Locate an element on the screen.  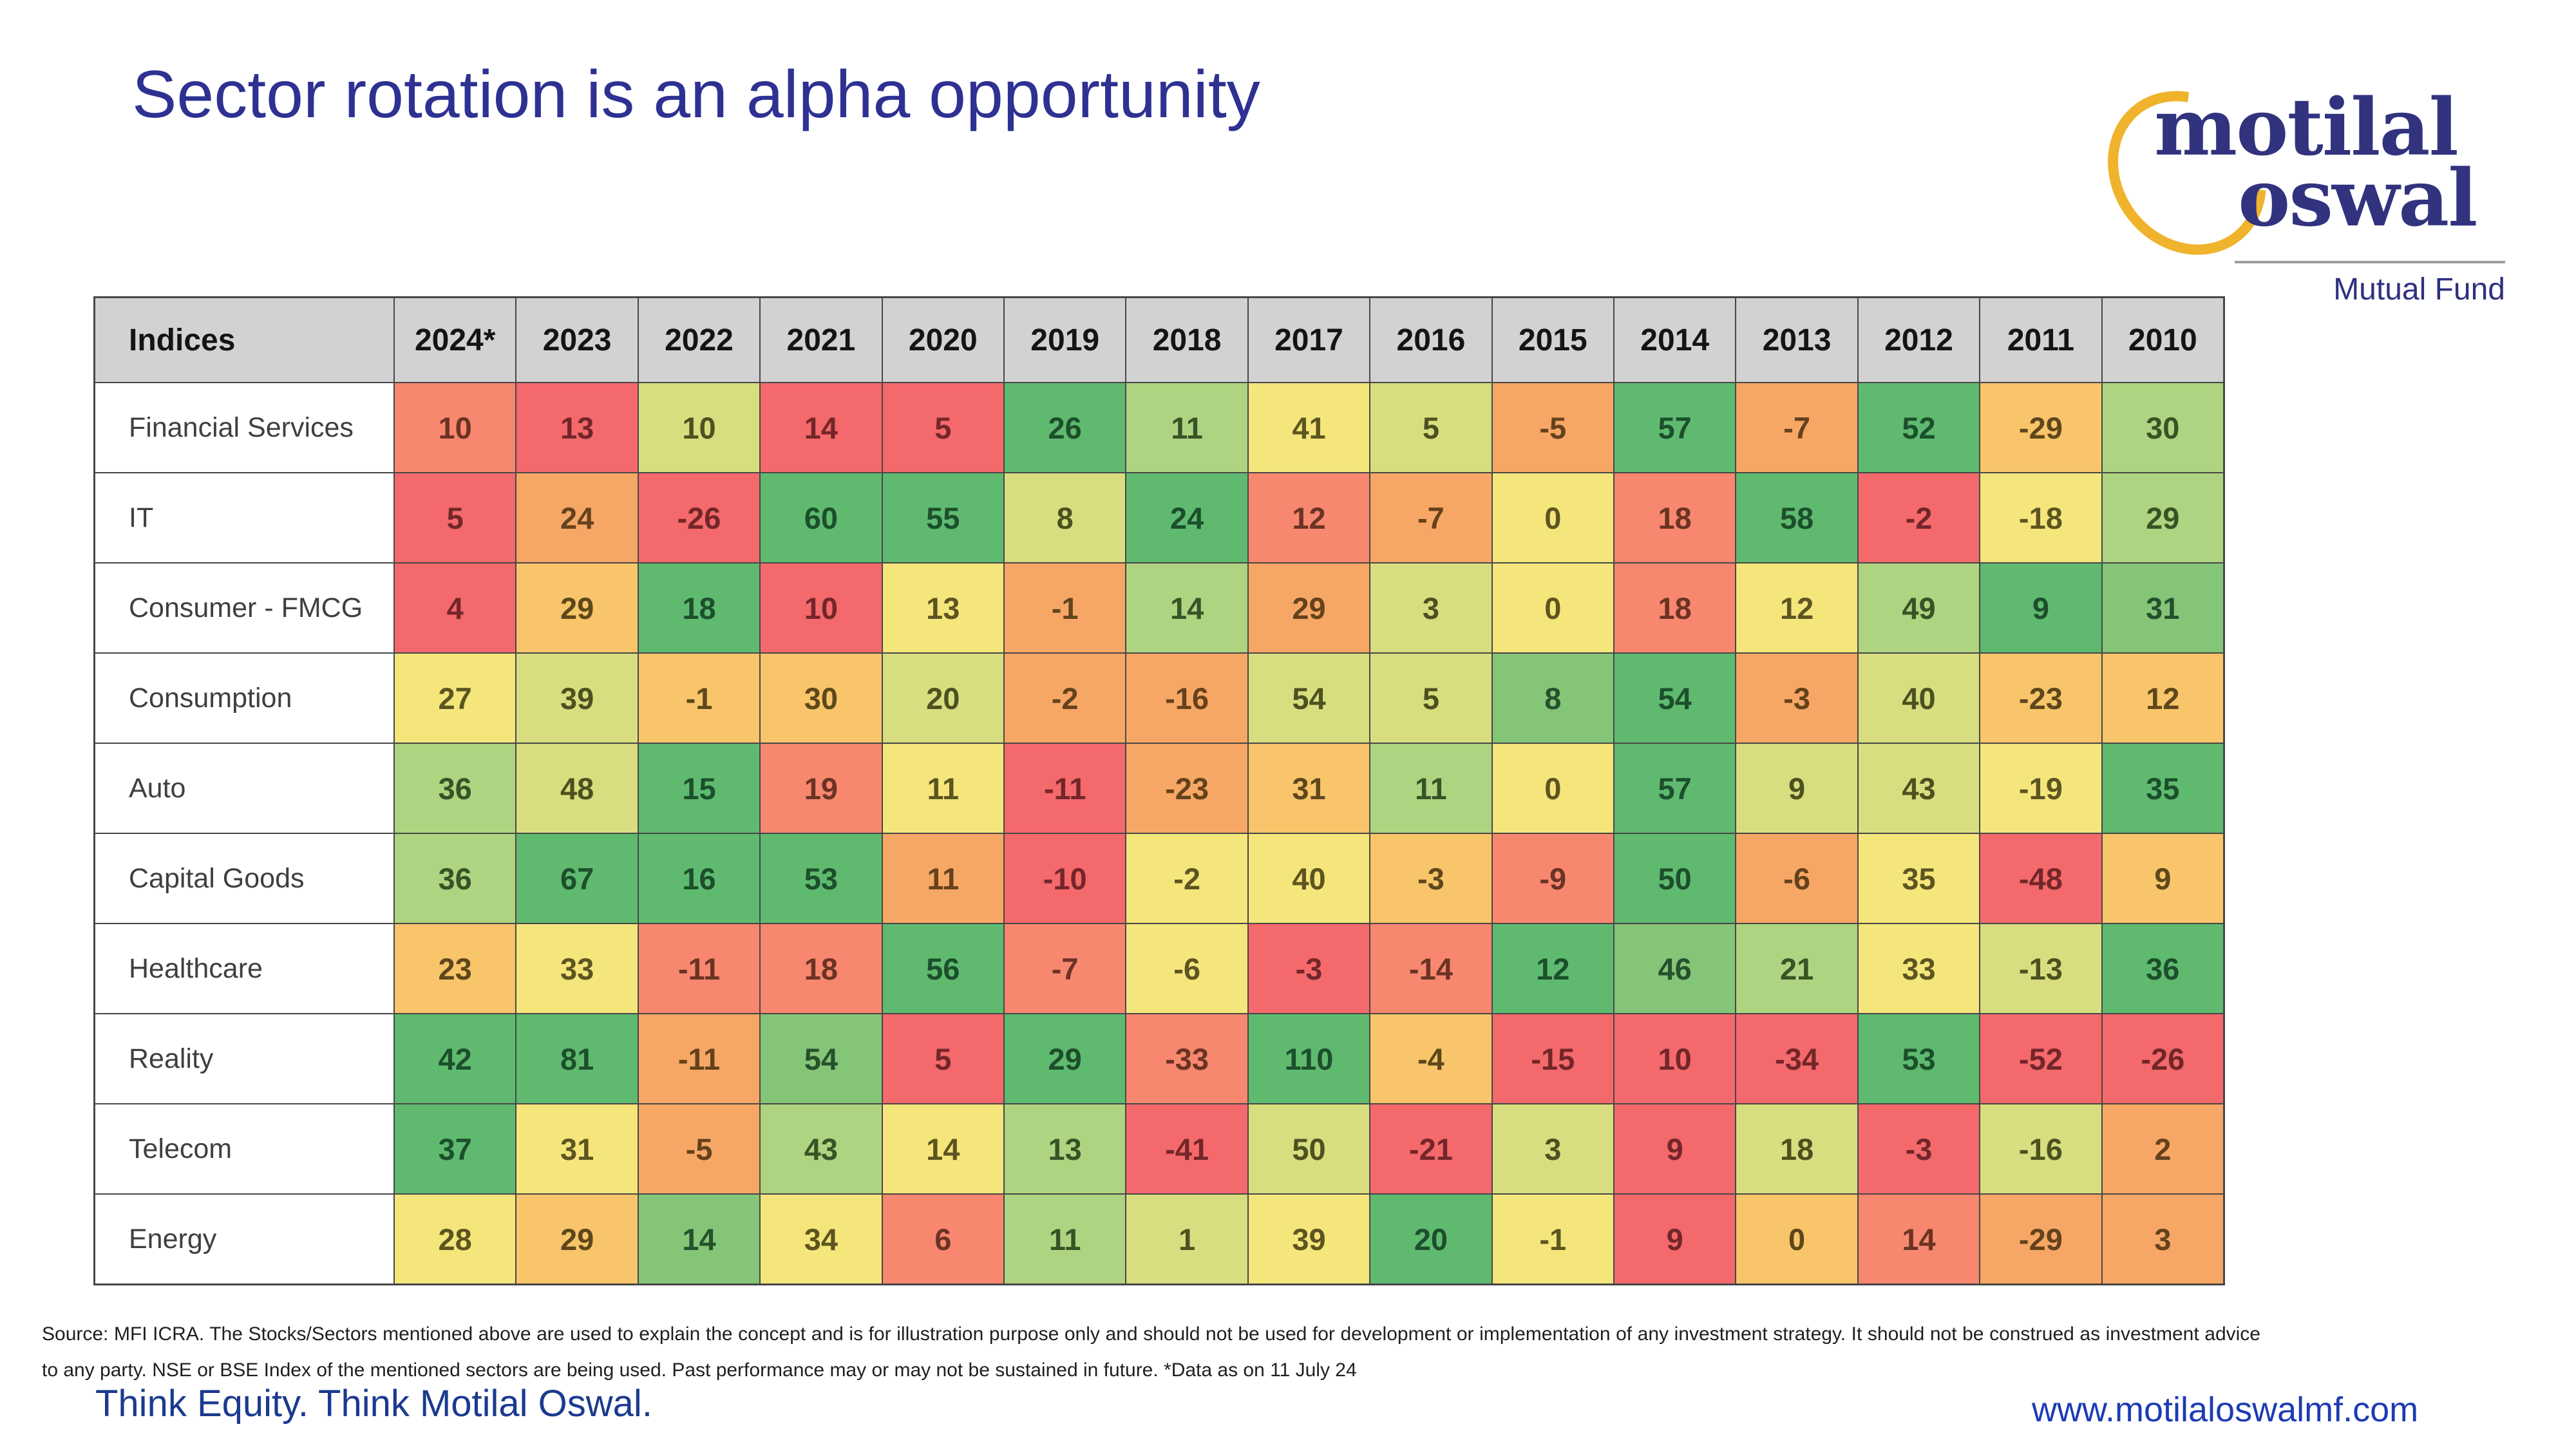
column-header-year: 2013 is located at coordinates (1797, 340).